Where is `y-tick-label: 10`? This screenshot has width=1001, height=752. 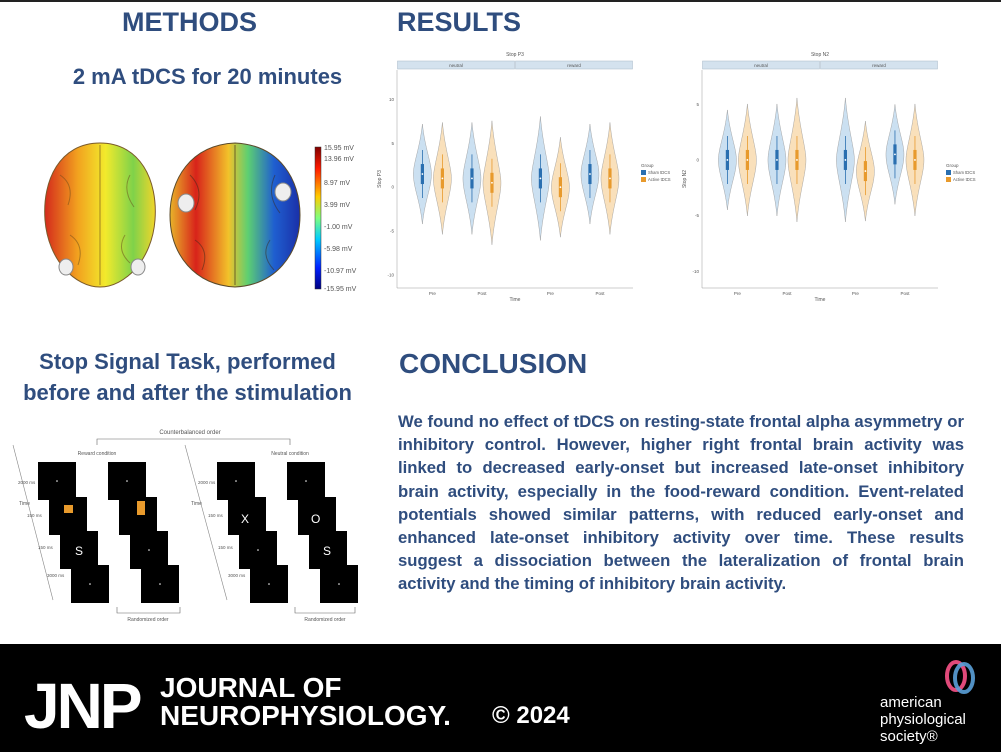
y-tick-label: 10 is located at coordinates (392, 99).